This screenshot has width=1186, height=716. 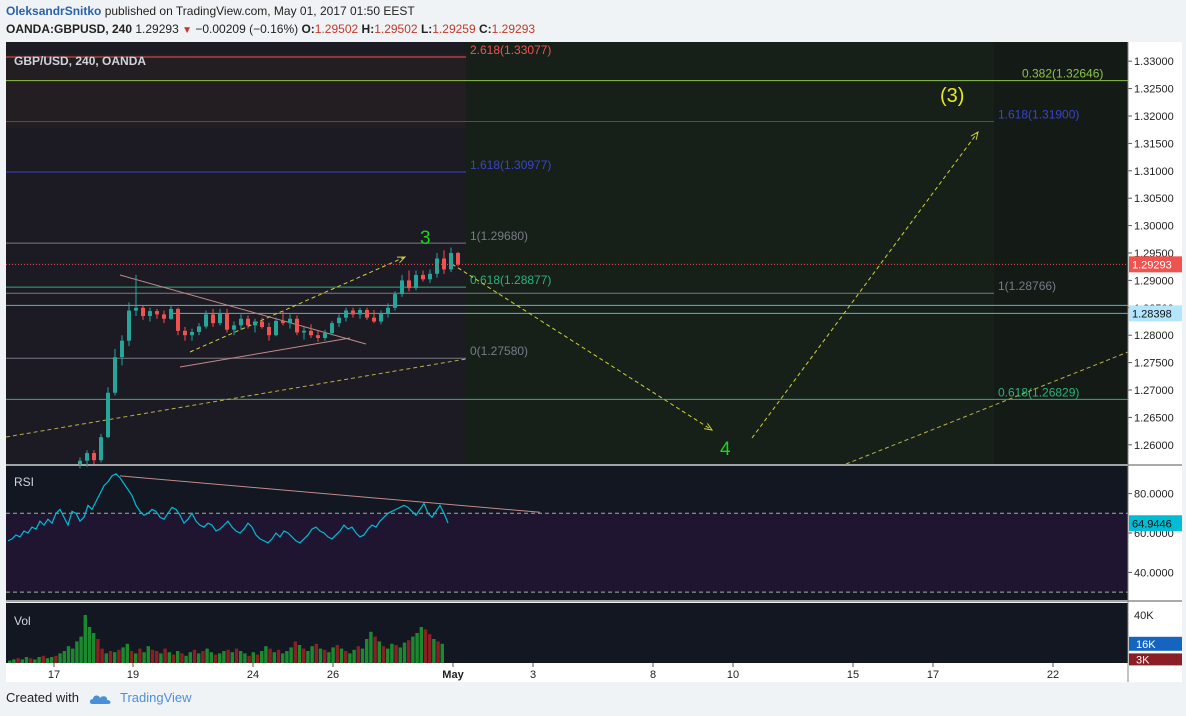 What do you see at coordinates (333, 675) in the screenshot?
I see `time-tick-label: 26` at bounding box center [333, 675].